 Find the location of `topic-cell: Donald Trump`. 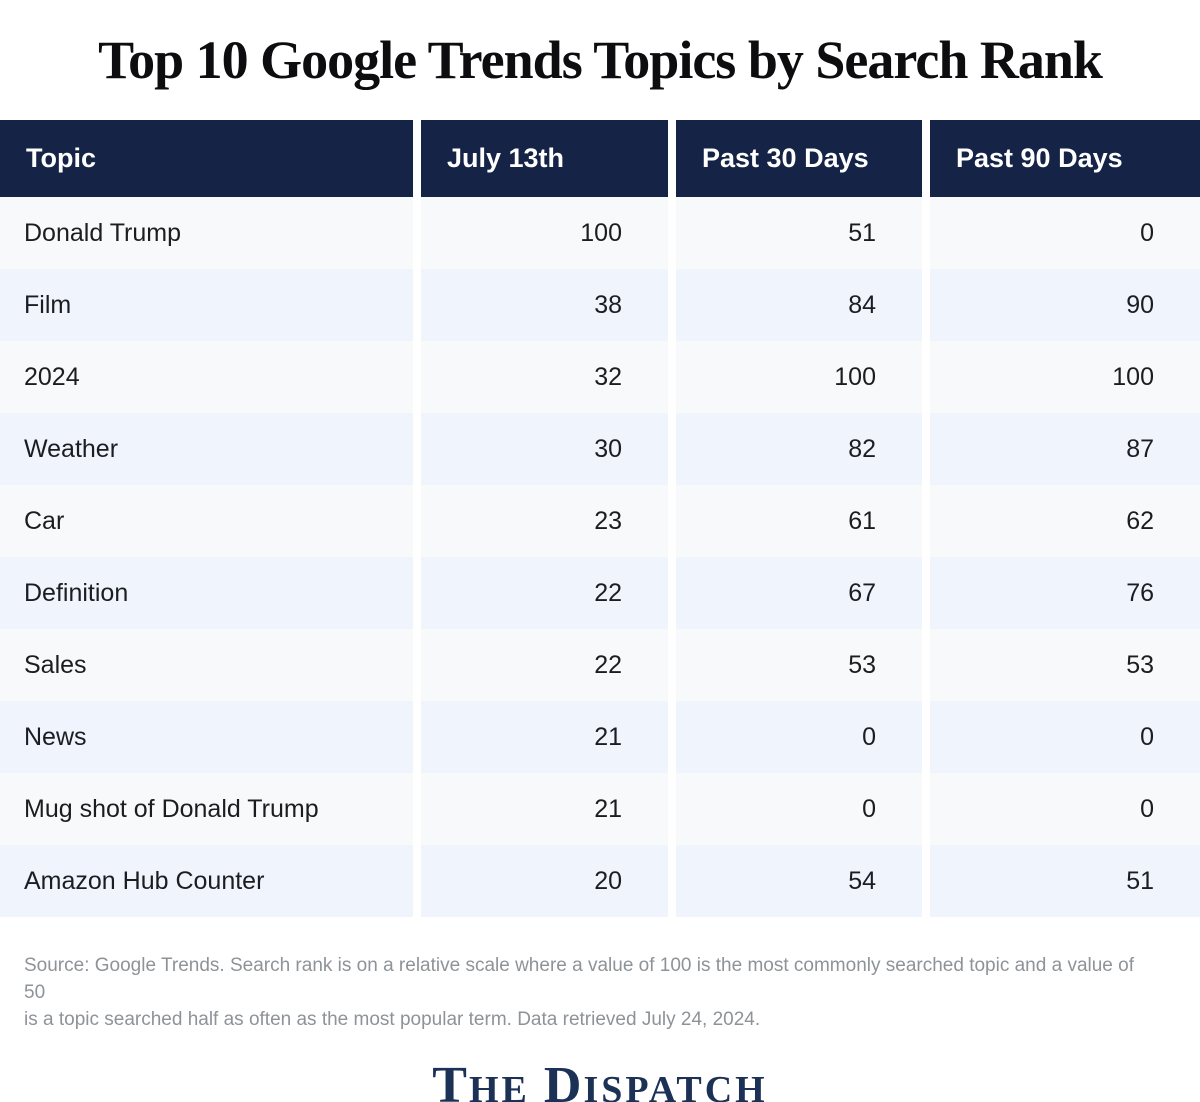

topic-cell: Donald Trump is located at coordinates (206, 233).